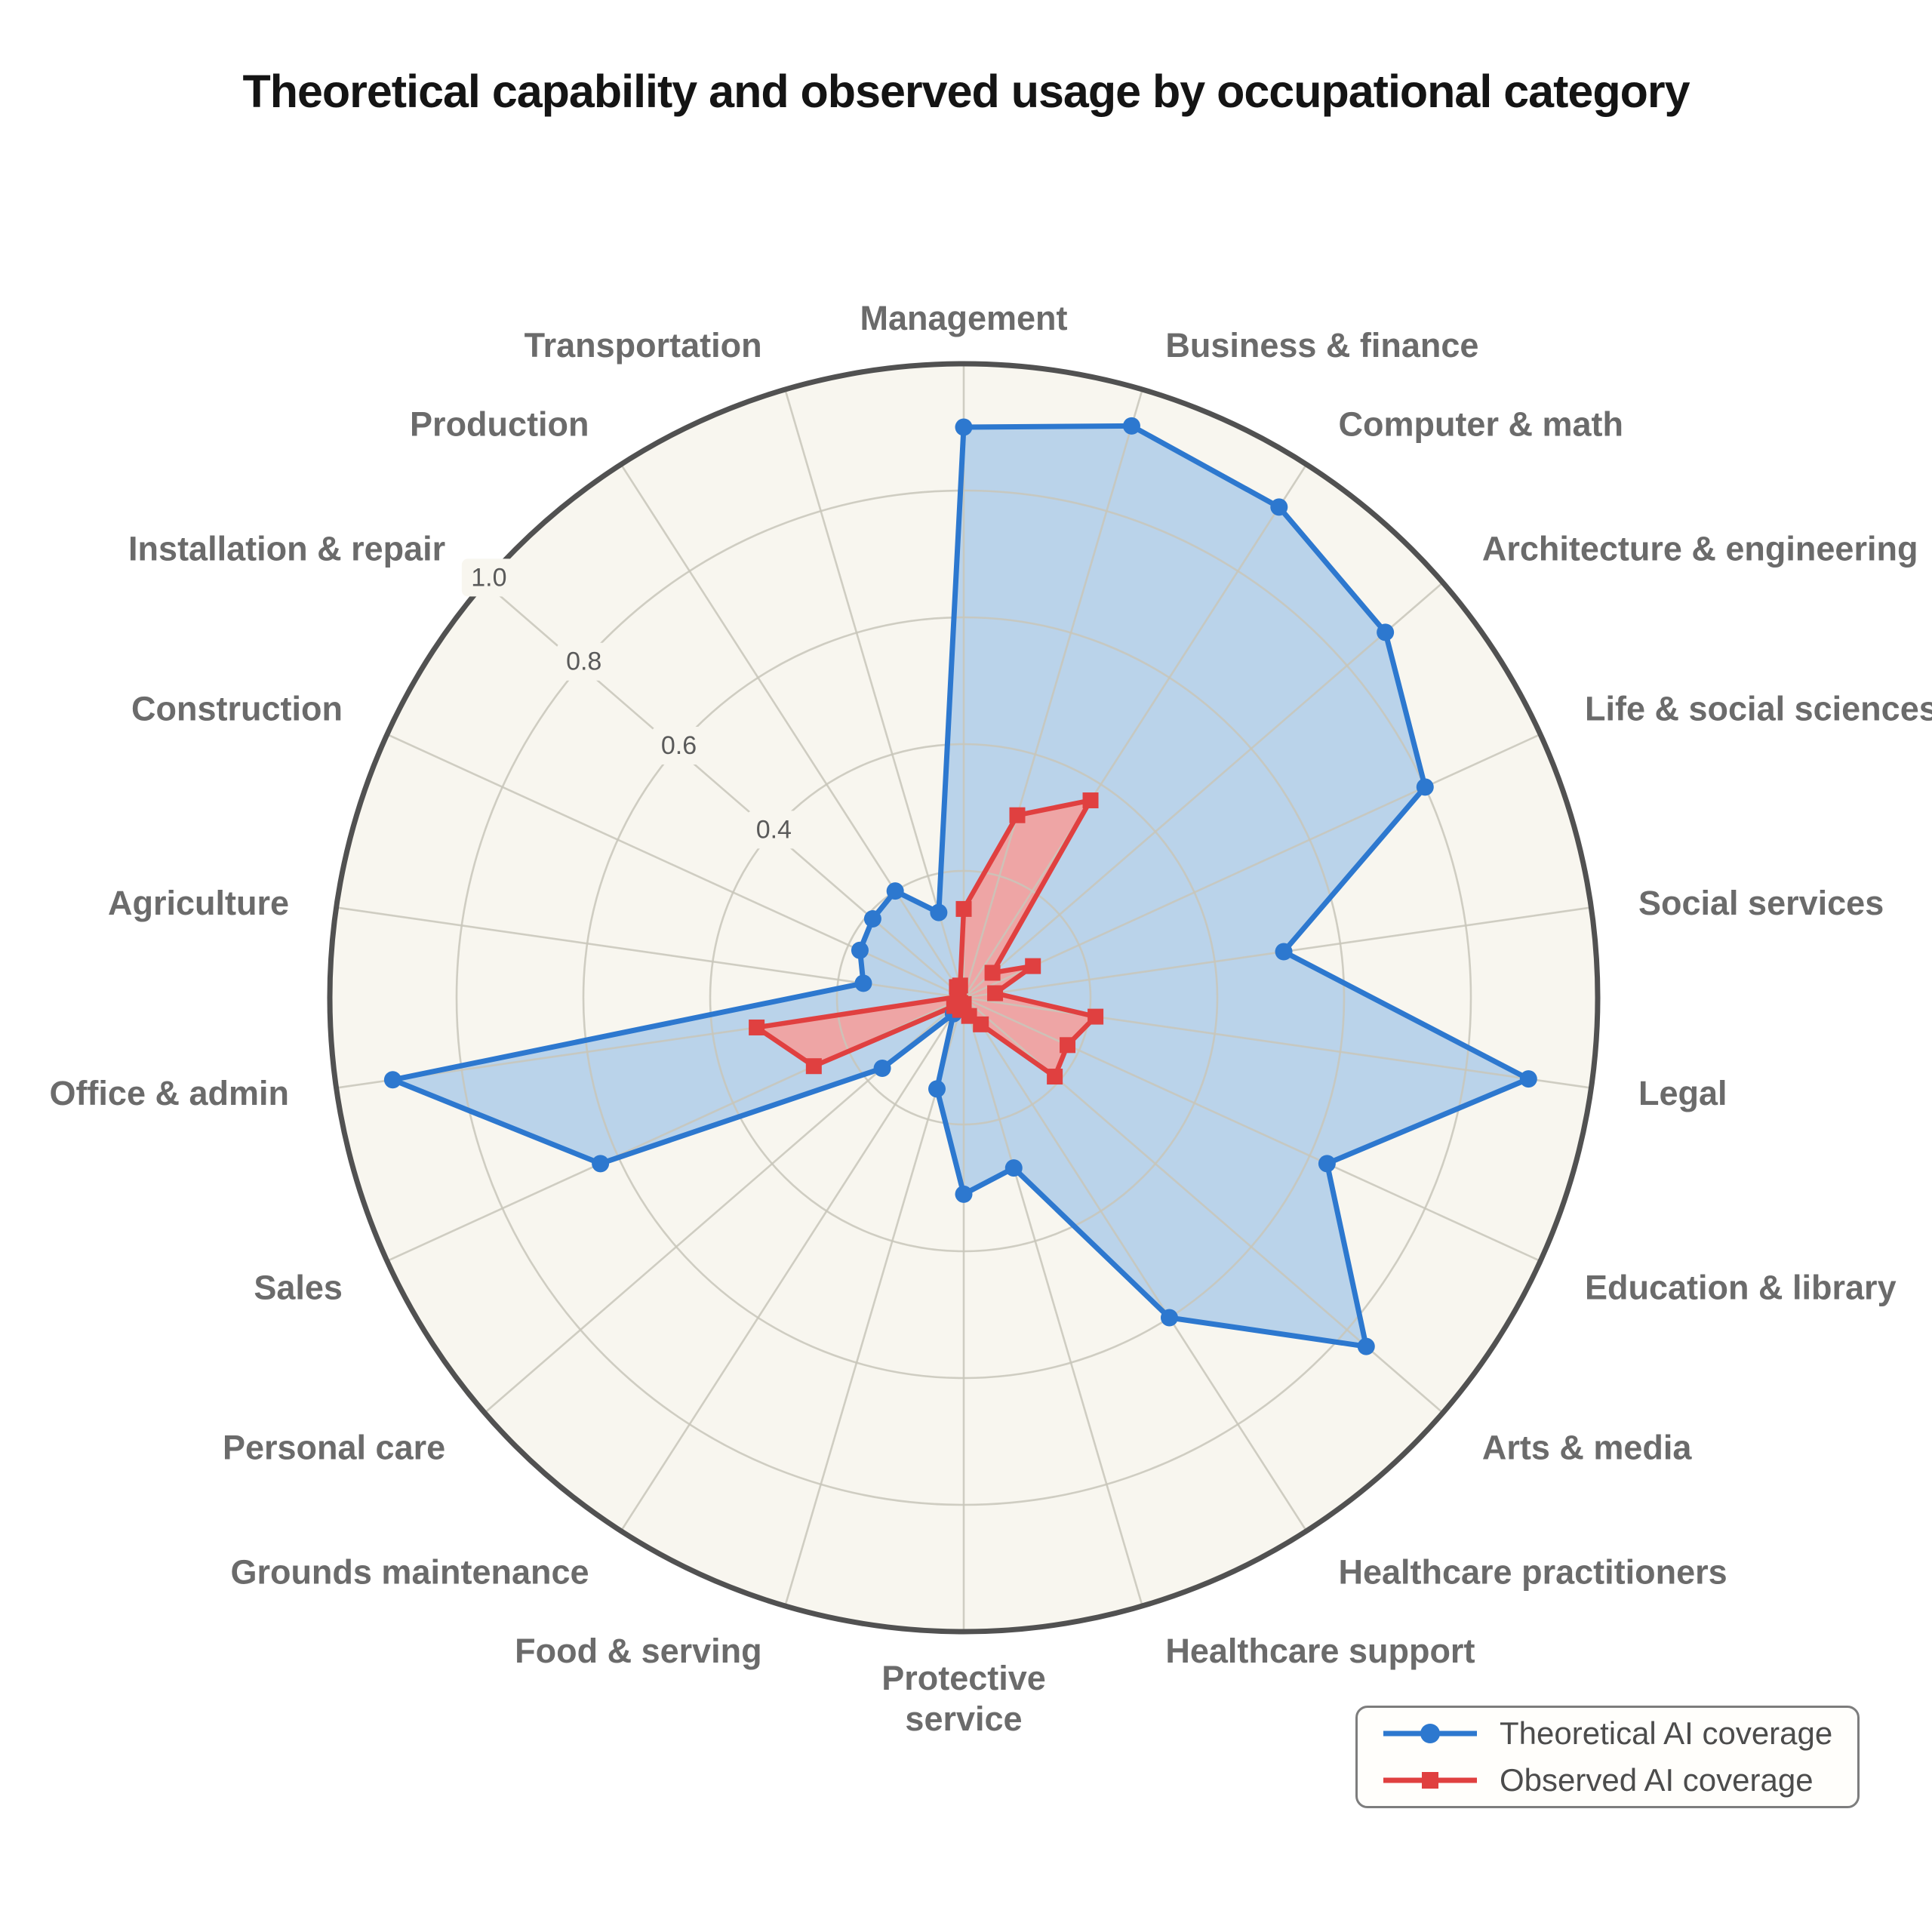 This screenshot has height=1932, width=1932. I want to click on legend-item-observed: Observed AI coverage, so click(1607, 1780).